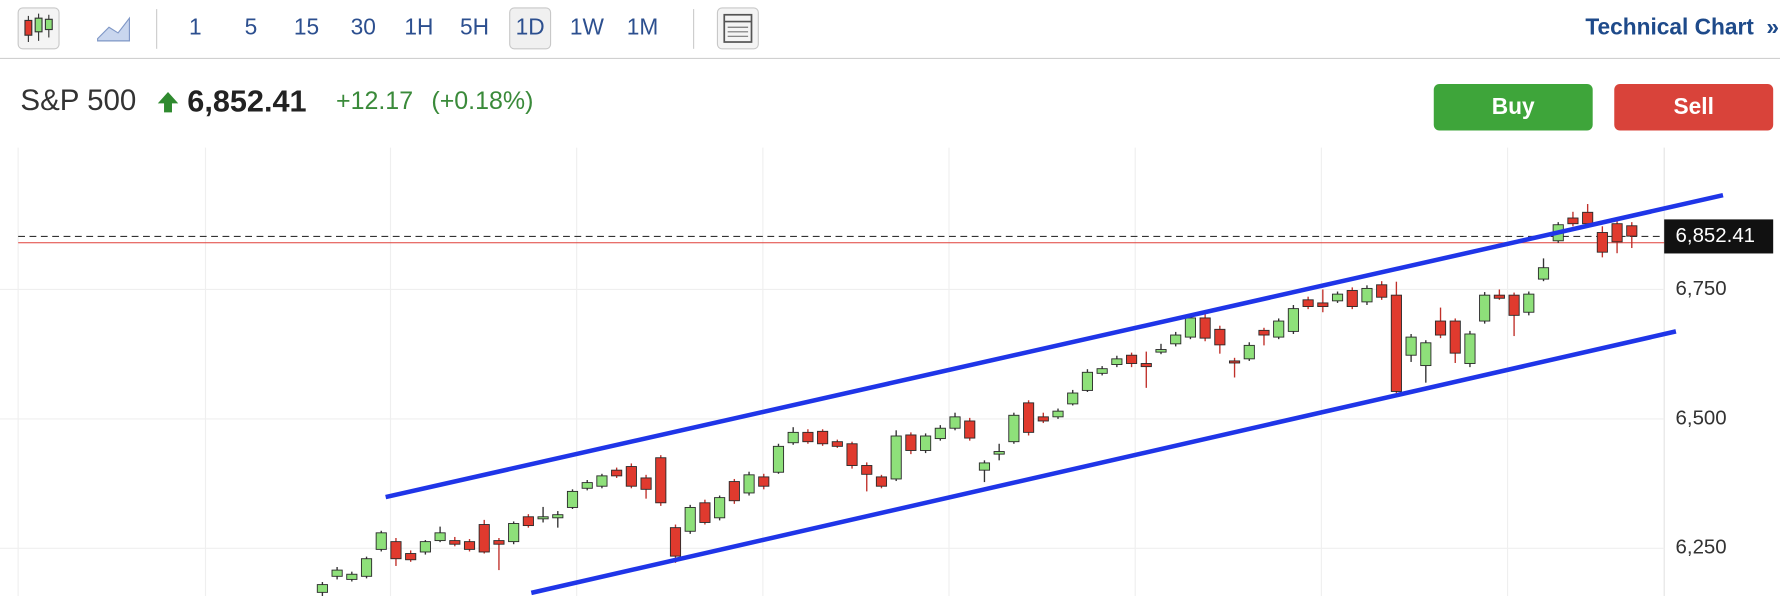  What do you see at coordinates (195, 26) in the screenshot?
I see `interval-button: 1` at bounding box center [195, 26].